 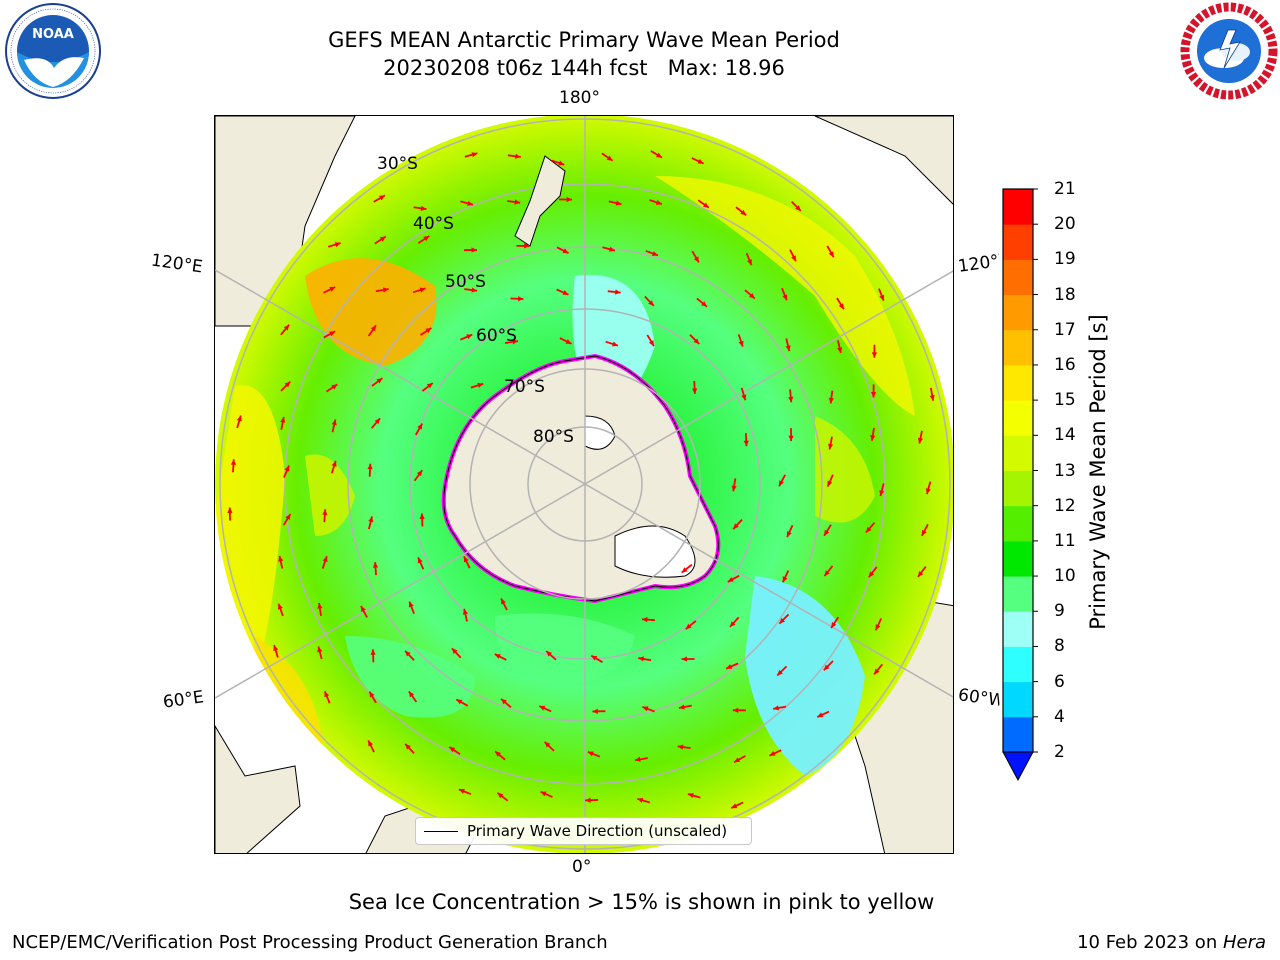 I want to click on colorbar-tick-label: 17, so click(x=1065, y=329).